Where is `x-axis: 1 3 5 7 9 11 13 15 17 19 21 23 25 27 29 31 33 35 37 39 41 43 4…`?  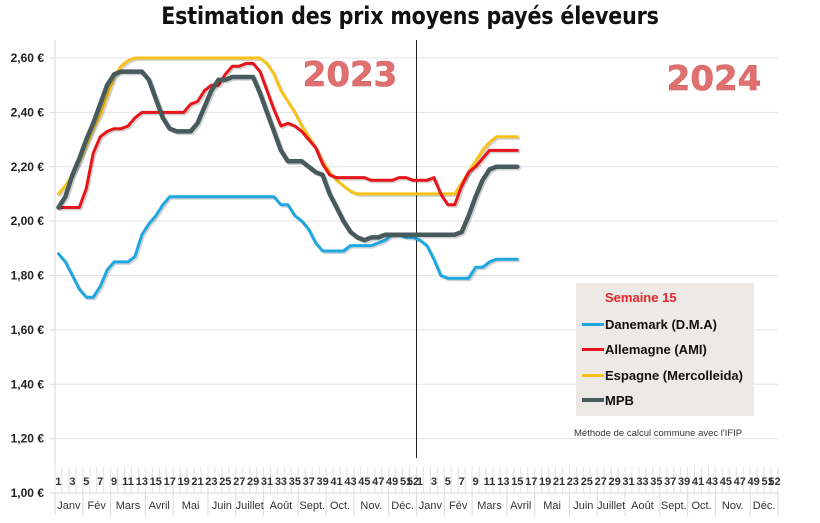
x-axis: 1 3 5 7 9 11 13 15 17 19 21 23 25 27 29 31 33 35 37 39 41 43 4… is located at coordinates (417, 491).